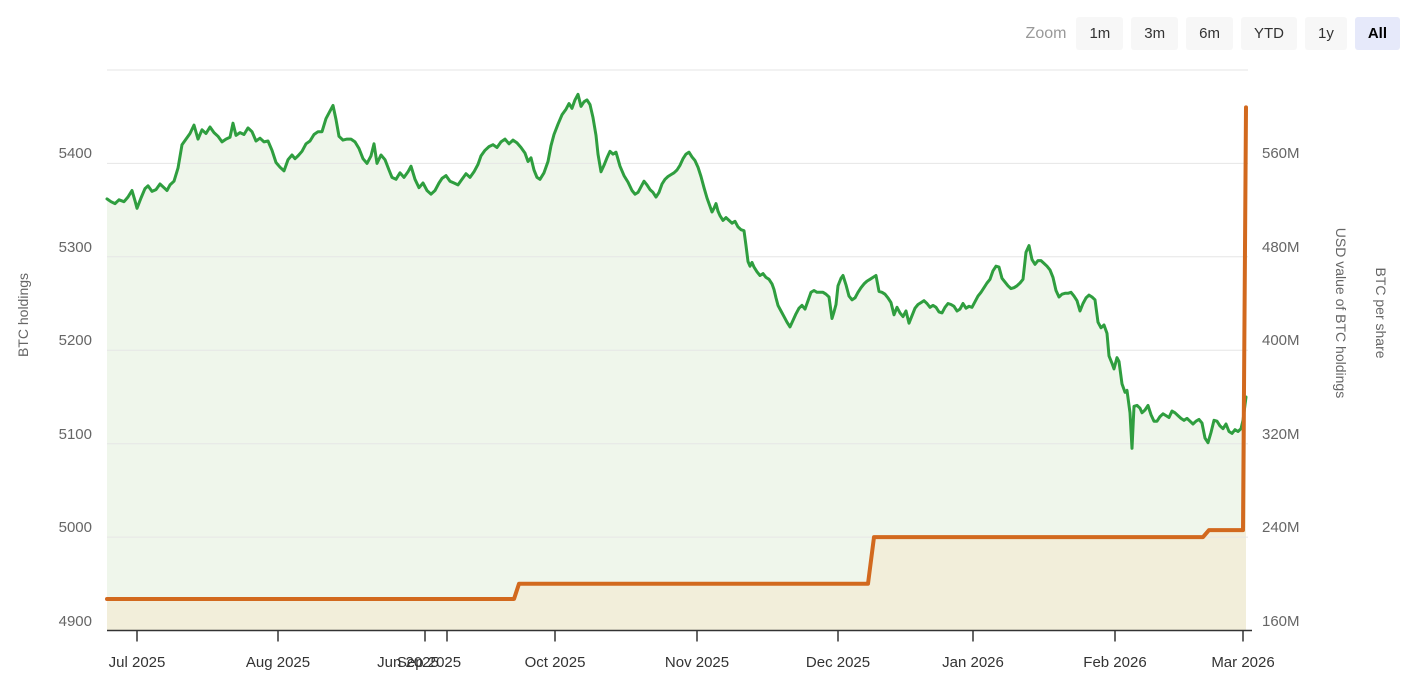  What do you see at coordinates (1281, 341) in the screenshot?
I see `y-axis-right-label: 400M` at bounding box center [1281, 341].